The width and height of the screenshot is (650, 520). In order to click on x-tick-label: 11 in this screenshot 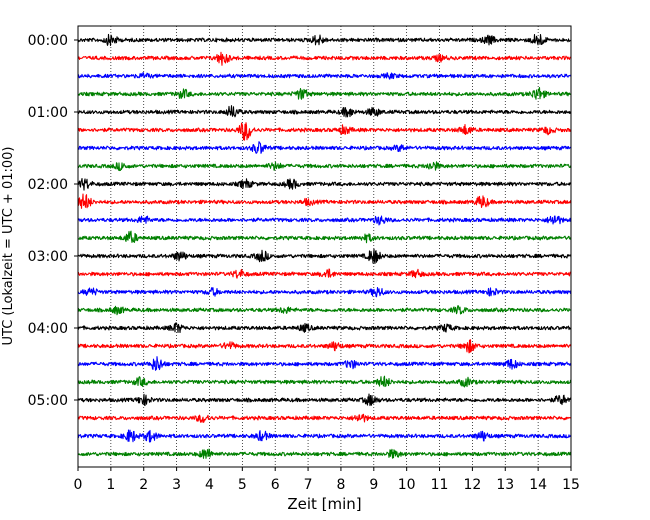, I will do `click(440, 485)`.